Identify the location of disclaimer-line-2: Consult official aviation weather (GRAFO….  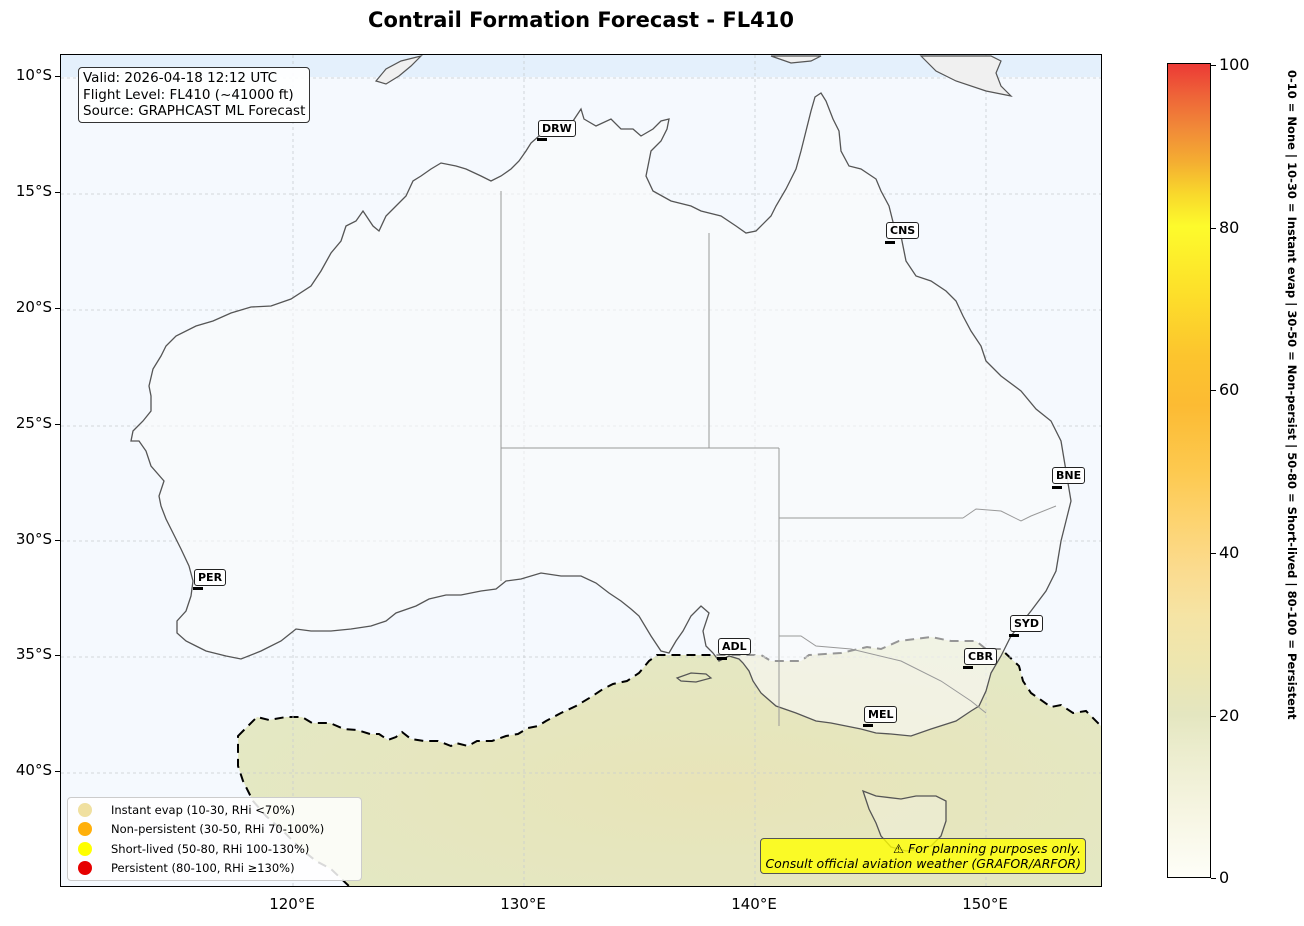
(923, 863).